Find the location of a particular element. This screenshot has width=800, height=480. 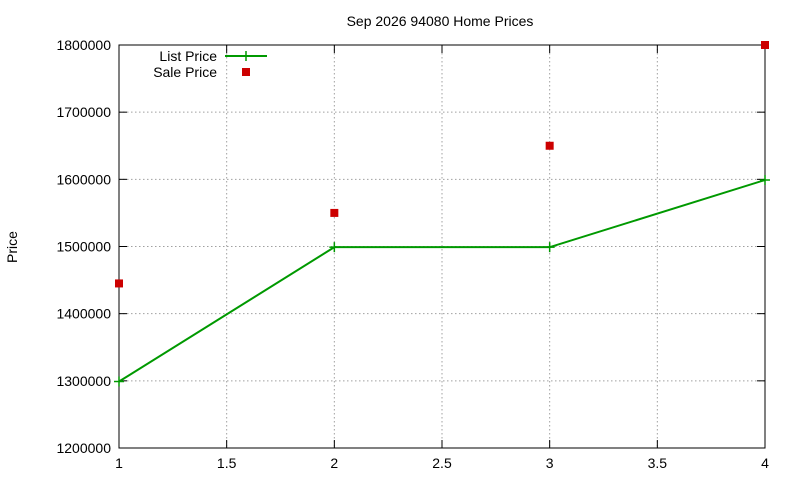

legend-marker-sale-price is located at coordinates (246, 72).